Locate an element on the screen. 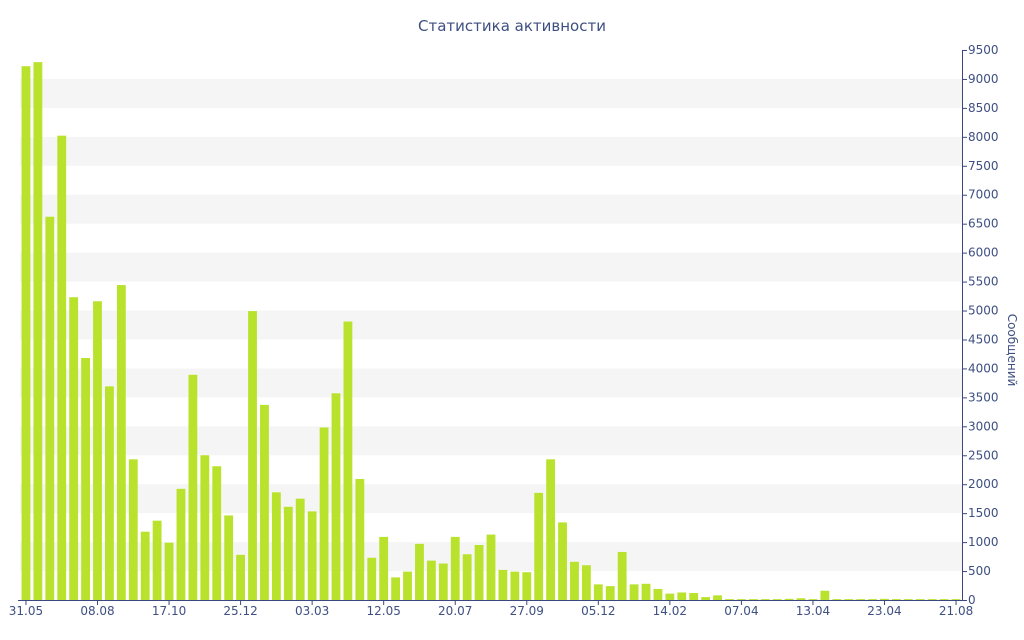  y-tick-label: 1000 is located at coordinates (983, 542).